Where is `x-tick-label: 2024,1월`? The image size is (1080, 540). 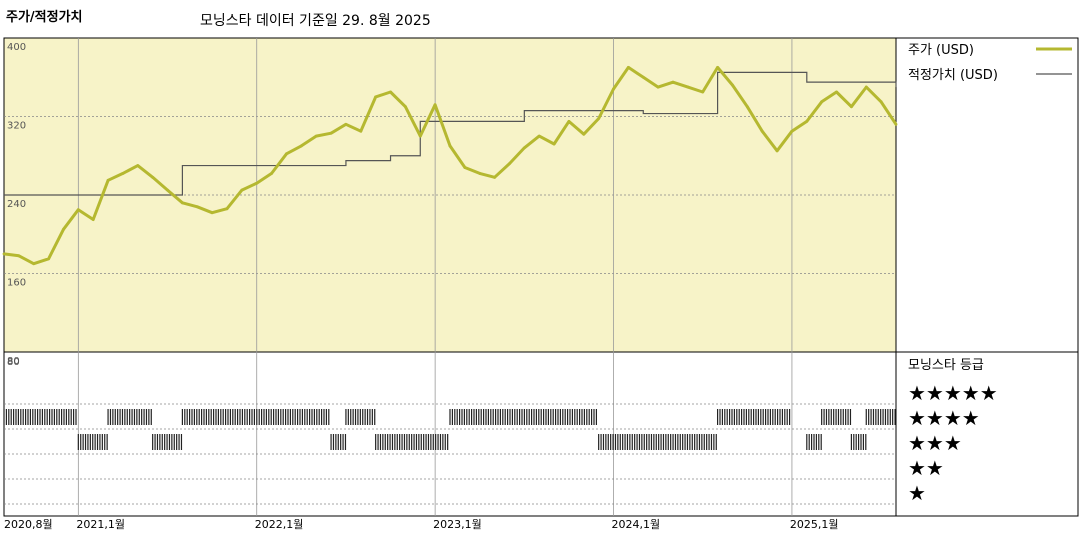 x-tick-label: 2024,1월 is located at coordinates (636, 524).